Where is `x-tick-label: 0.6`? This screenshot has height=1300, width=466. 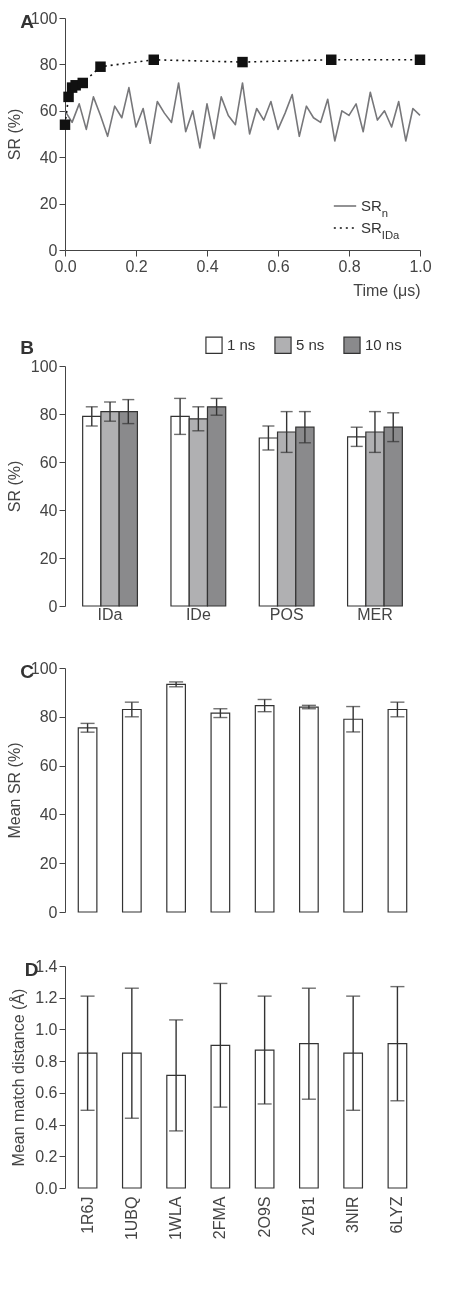
x-tick-label: 0.6 is located at coordinates (278, 266).